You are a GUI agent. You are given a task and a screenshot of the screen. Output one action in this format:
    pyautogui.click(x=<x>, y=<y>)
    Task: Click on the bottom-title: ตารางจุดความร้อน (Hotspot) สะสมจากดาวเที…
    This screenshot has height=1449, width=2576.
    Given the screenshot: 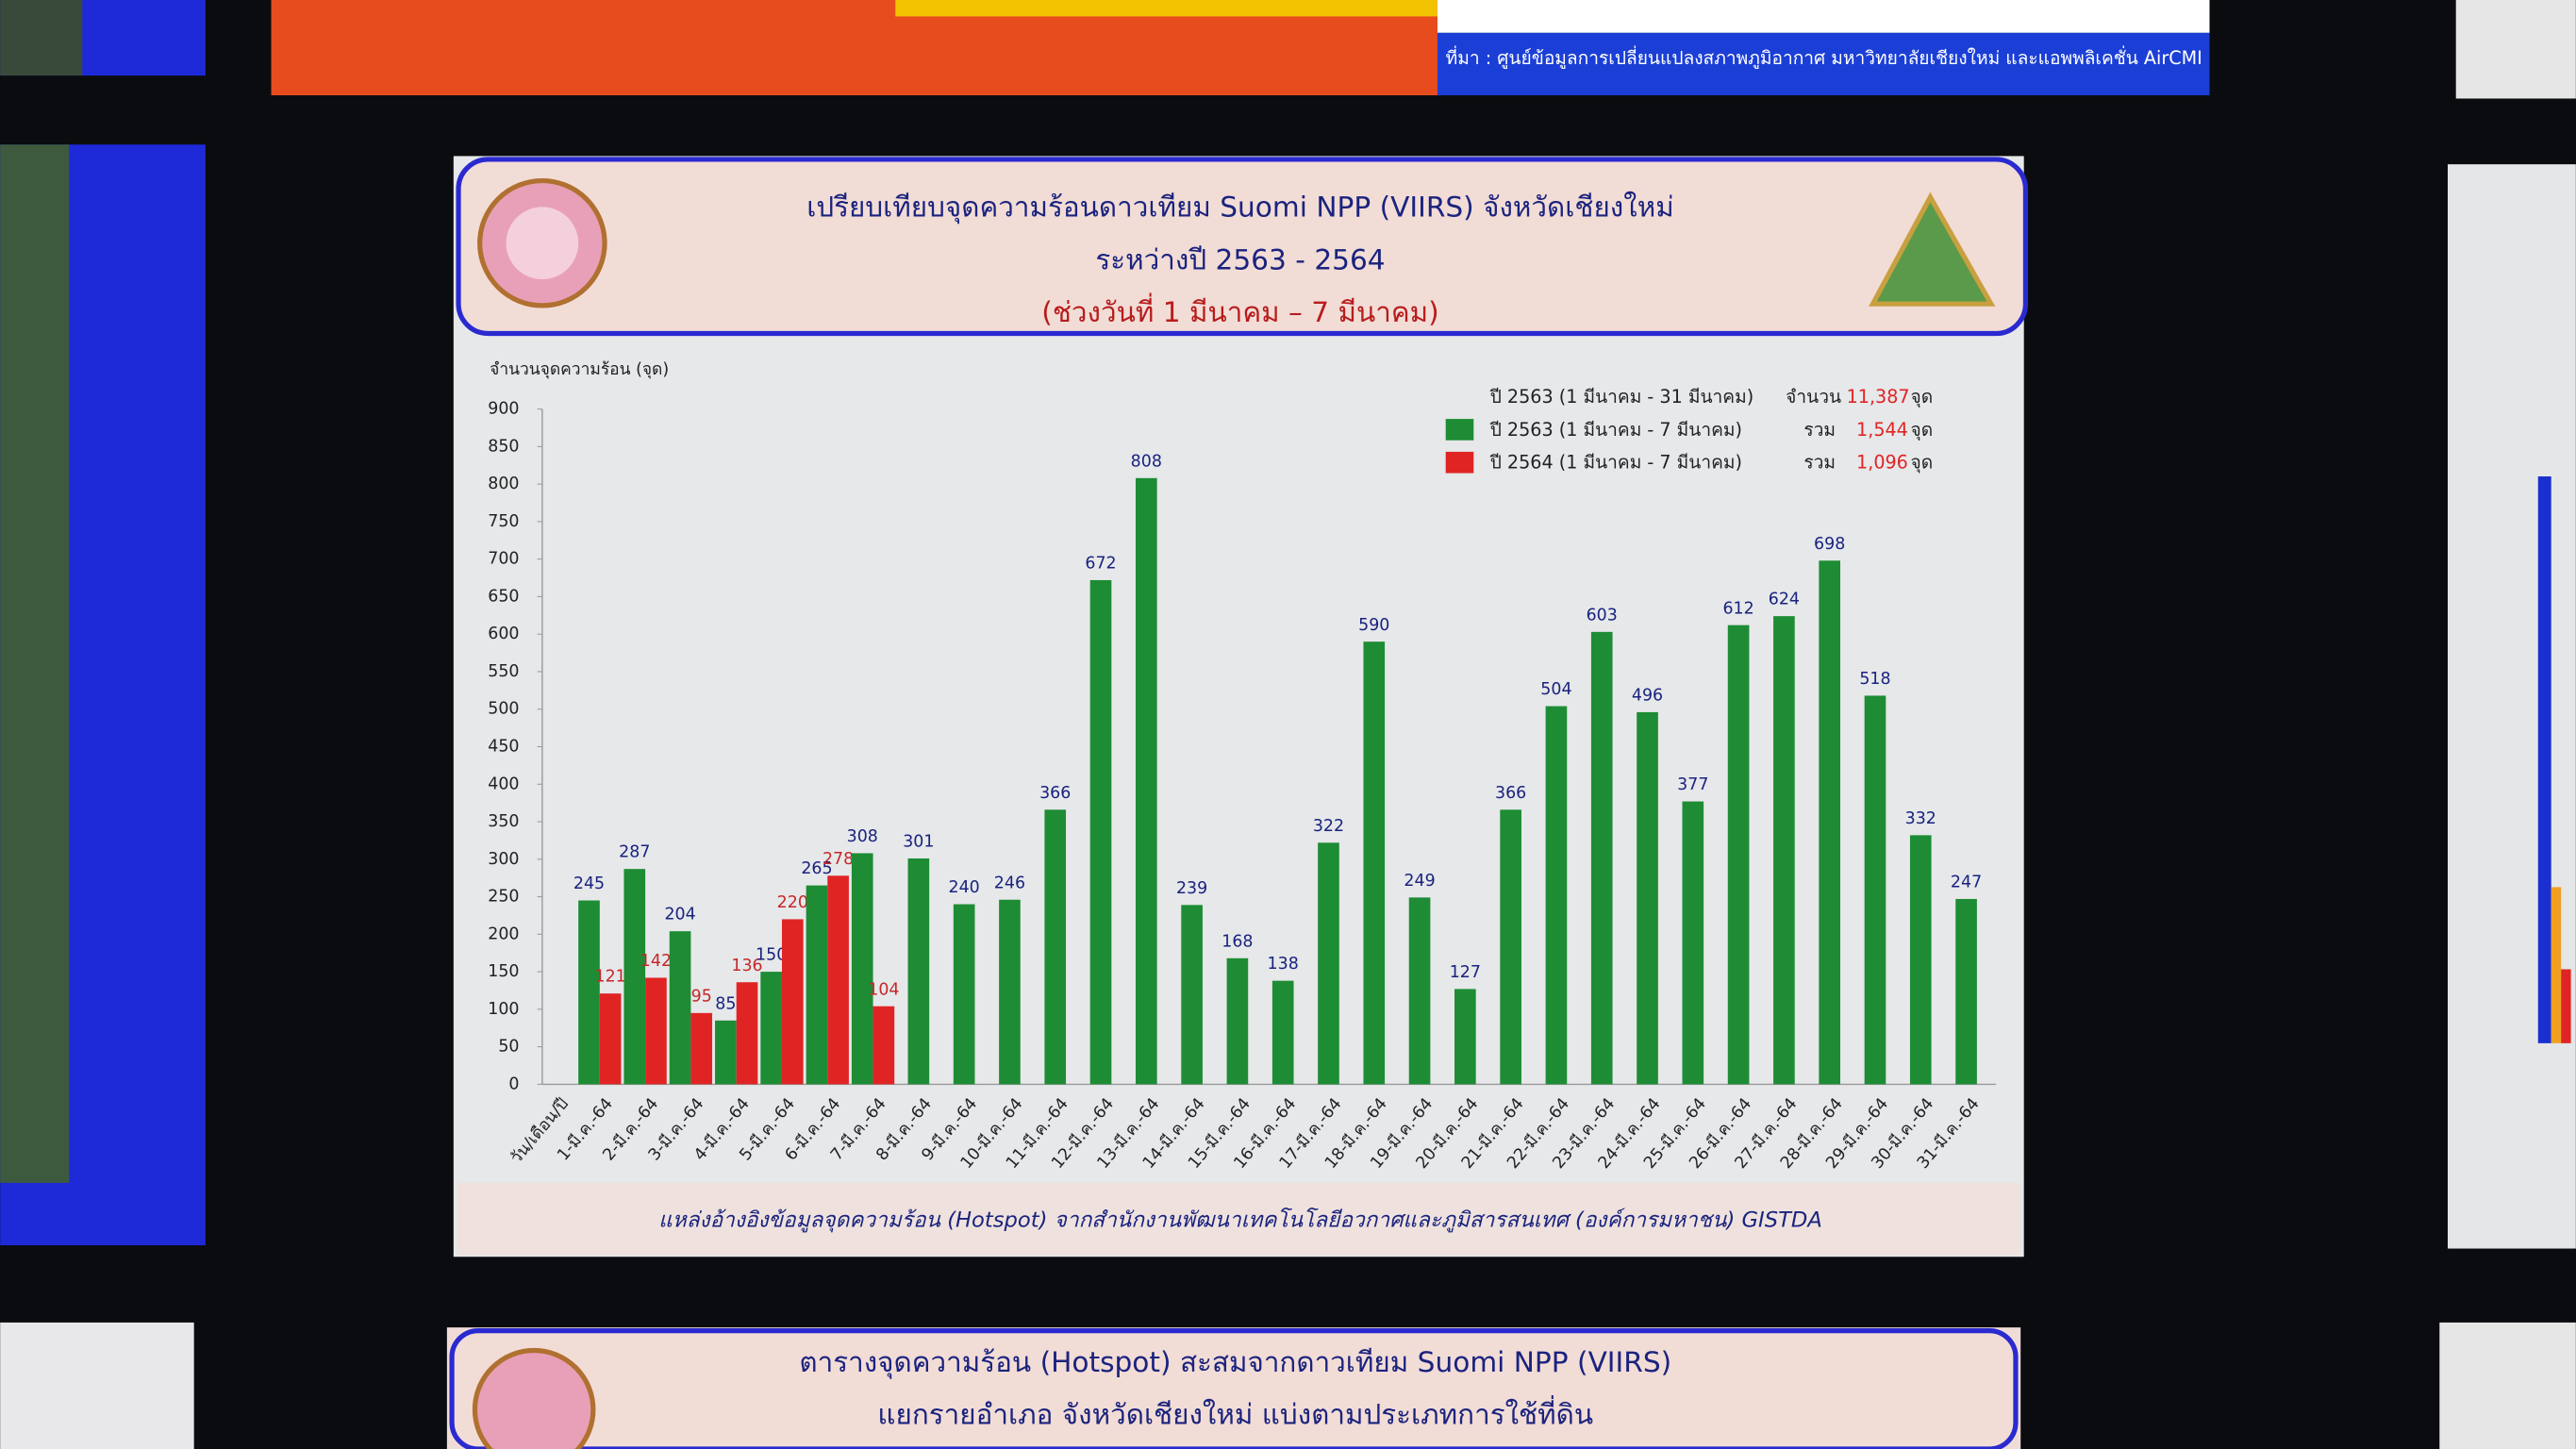 What is the action you would take?
    pyautogui.click(x=1235, y=1363)
    